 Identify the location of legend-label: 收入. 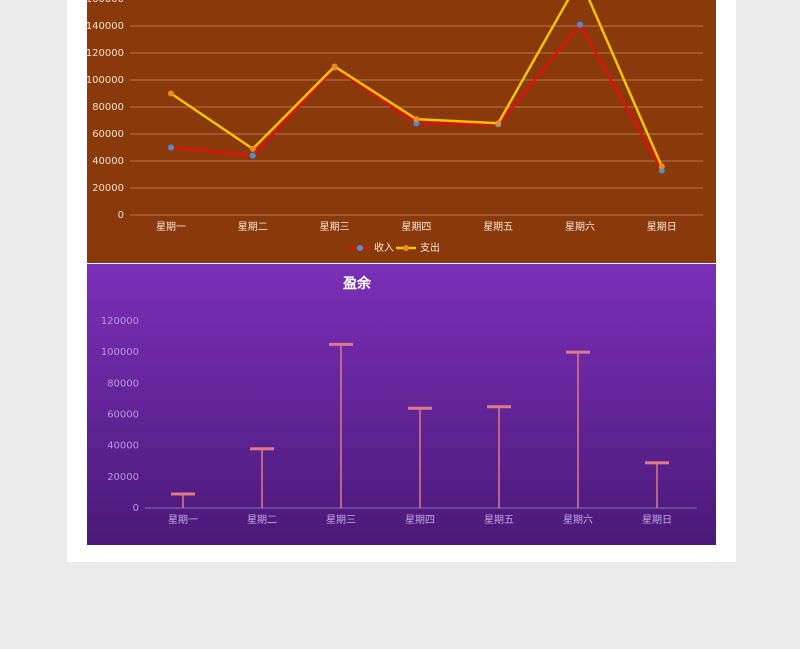
(384, 247).